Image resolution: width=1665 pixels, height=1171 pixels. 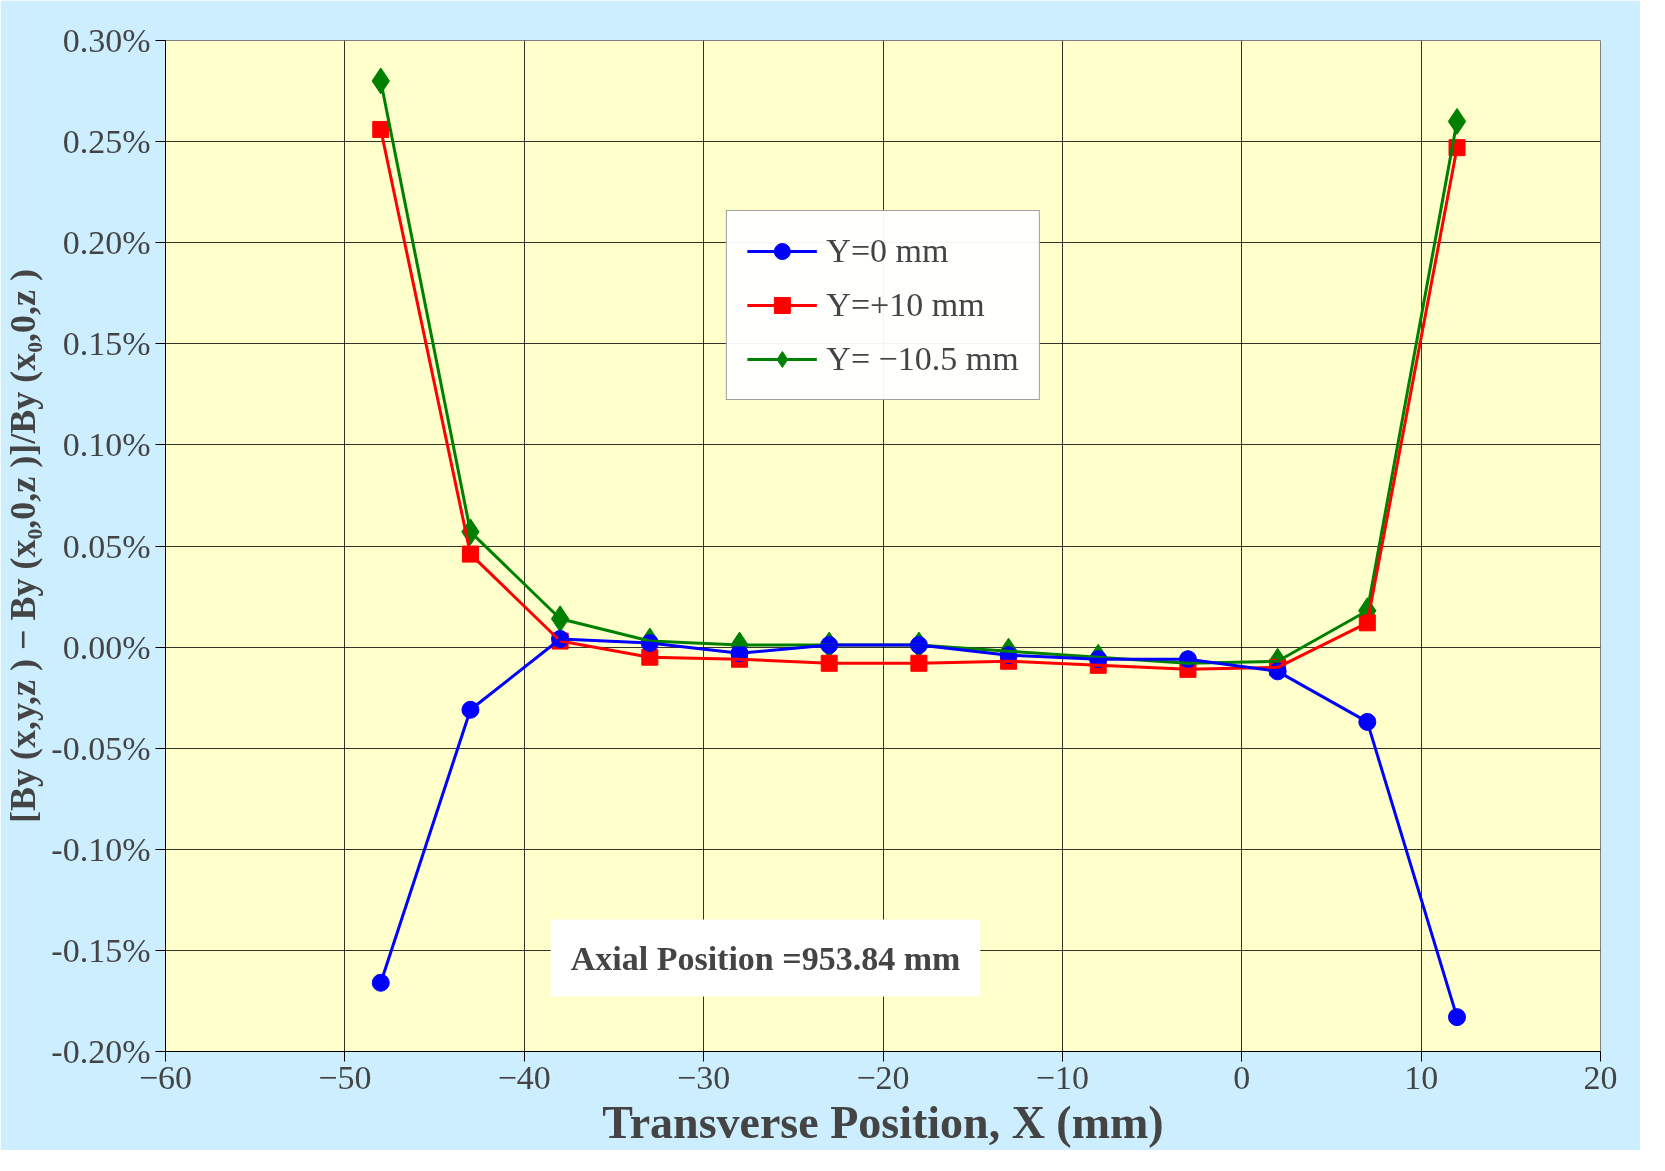 I want to click on legend-label: Y=+10 mm, so click(x=905, y=305).